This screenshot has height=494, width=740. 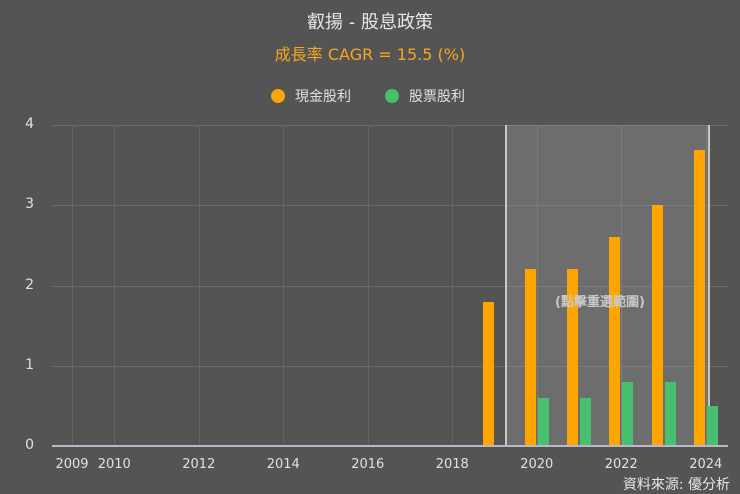 I want to click on y-tick-label: 2, so click(x=29, y=284).